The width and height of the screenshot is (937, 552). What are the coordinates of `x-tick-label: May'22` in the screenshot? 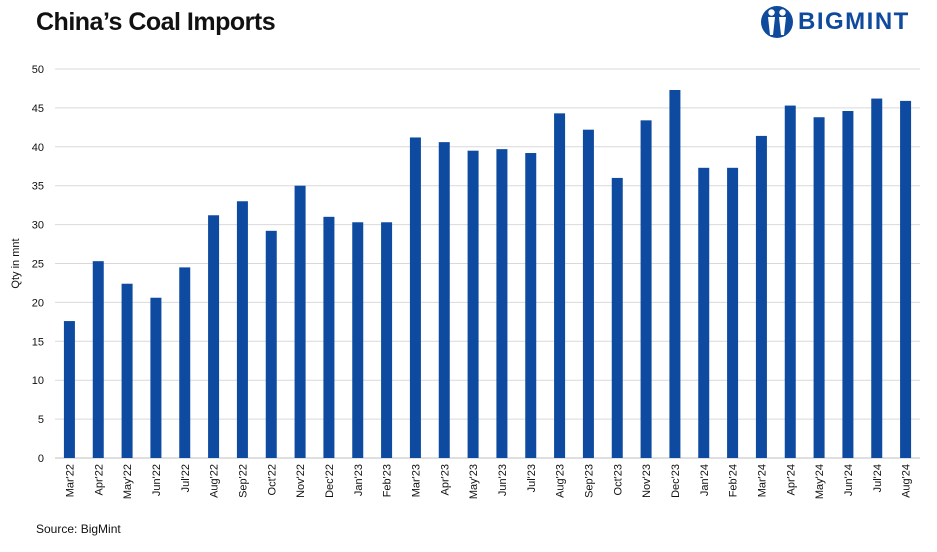 It's located at (128, 481).